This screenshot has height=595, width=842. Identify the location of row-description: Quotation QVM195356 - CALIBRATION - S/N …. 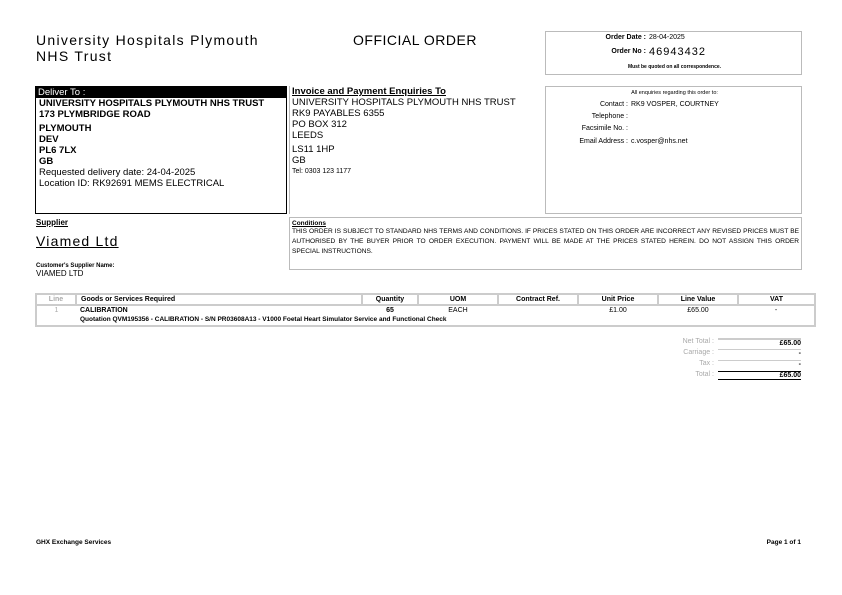
(446, 321).